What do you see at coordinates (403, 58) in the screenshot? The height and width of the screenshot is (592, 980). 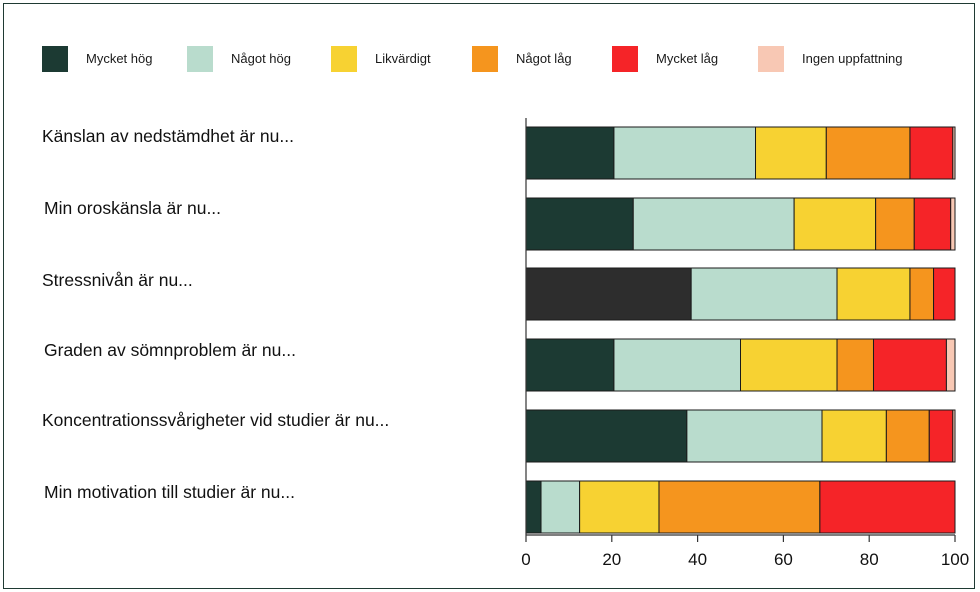 I see `legend-label: Likvärdigt` at bounding box center [403, 58].